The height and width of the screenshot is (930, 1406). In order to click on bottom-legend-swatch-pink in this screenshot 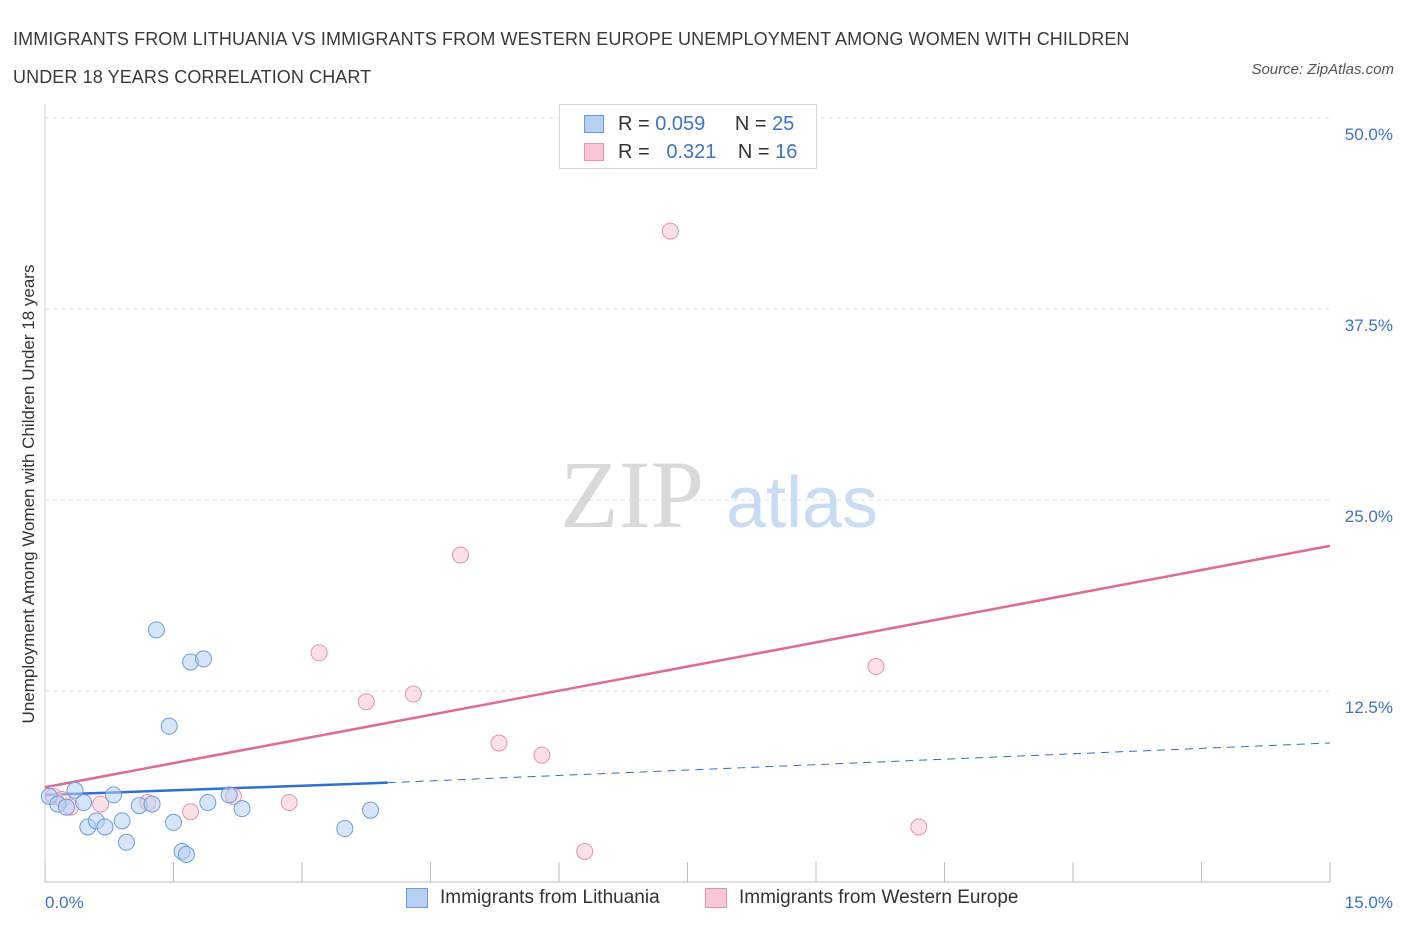, I will do `click(716, 898)`.